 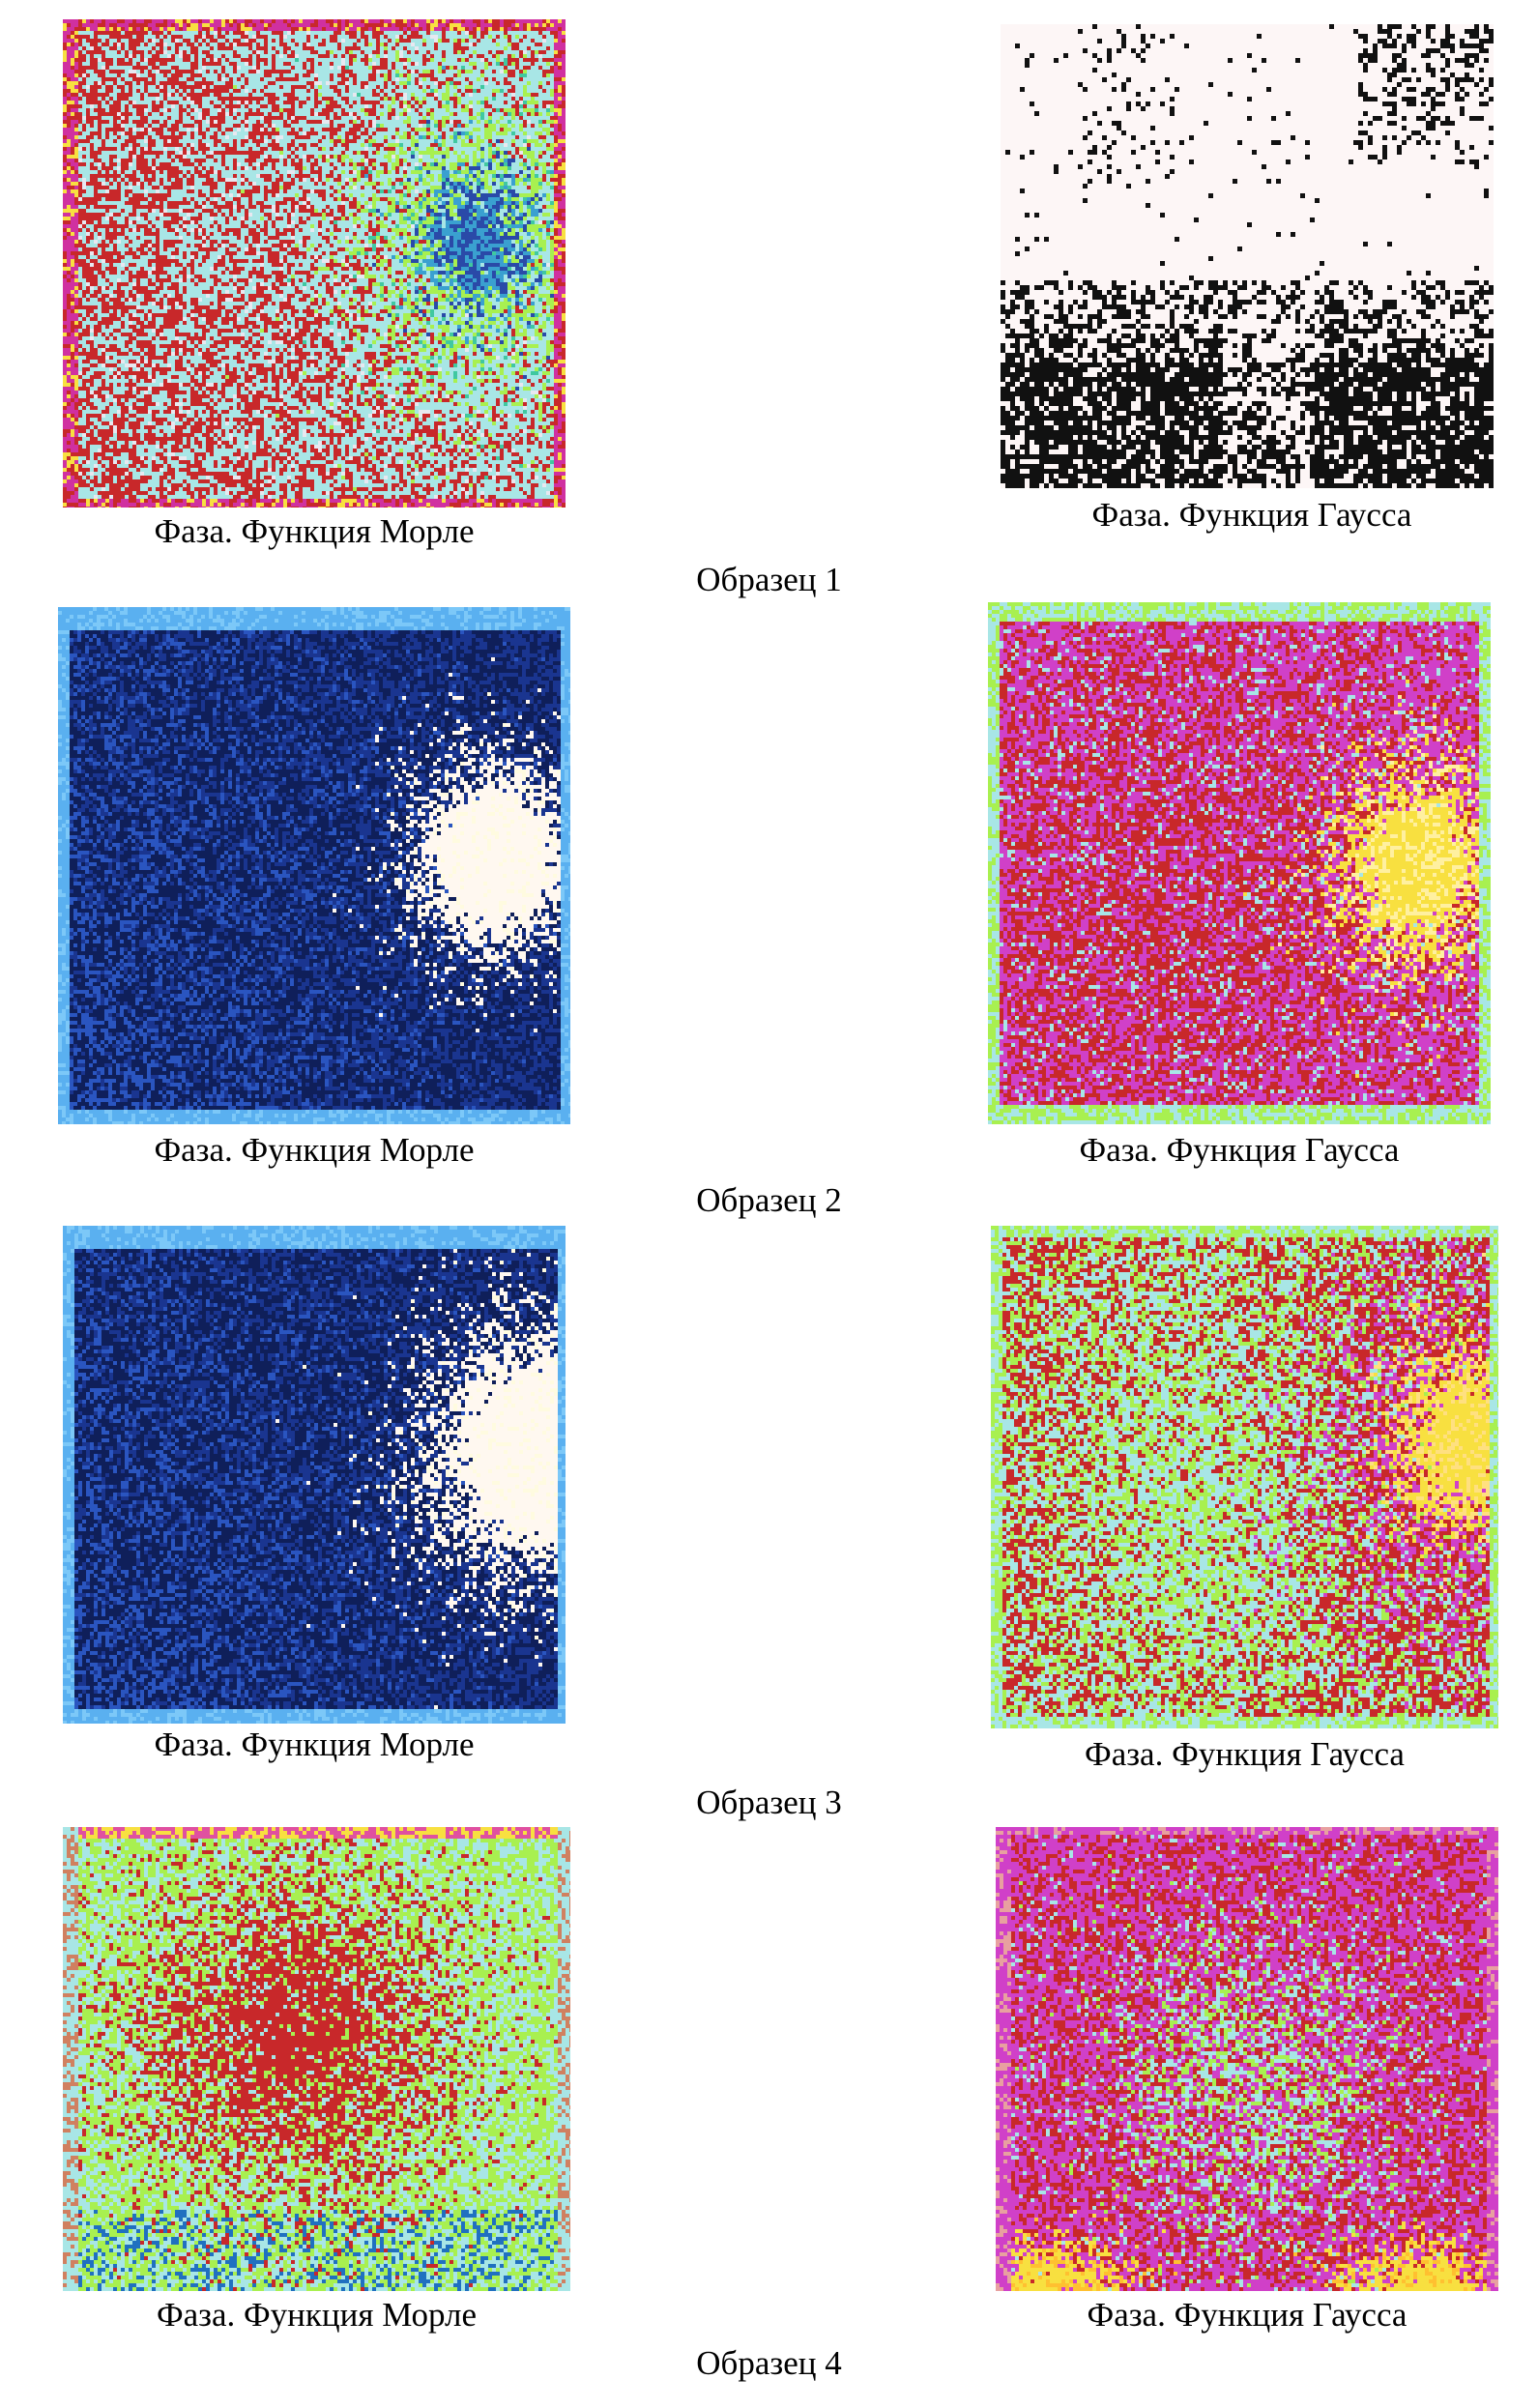 I want to click on sample-3-gauss-caption: Фаза. Функция Гаусса, so click(x=1245, y=1754).